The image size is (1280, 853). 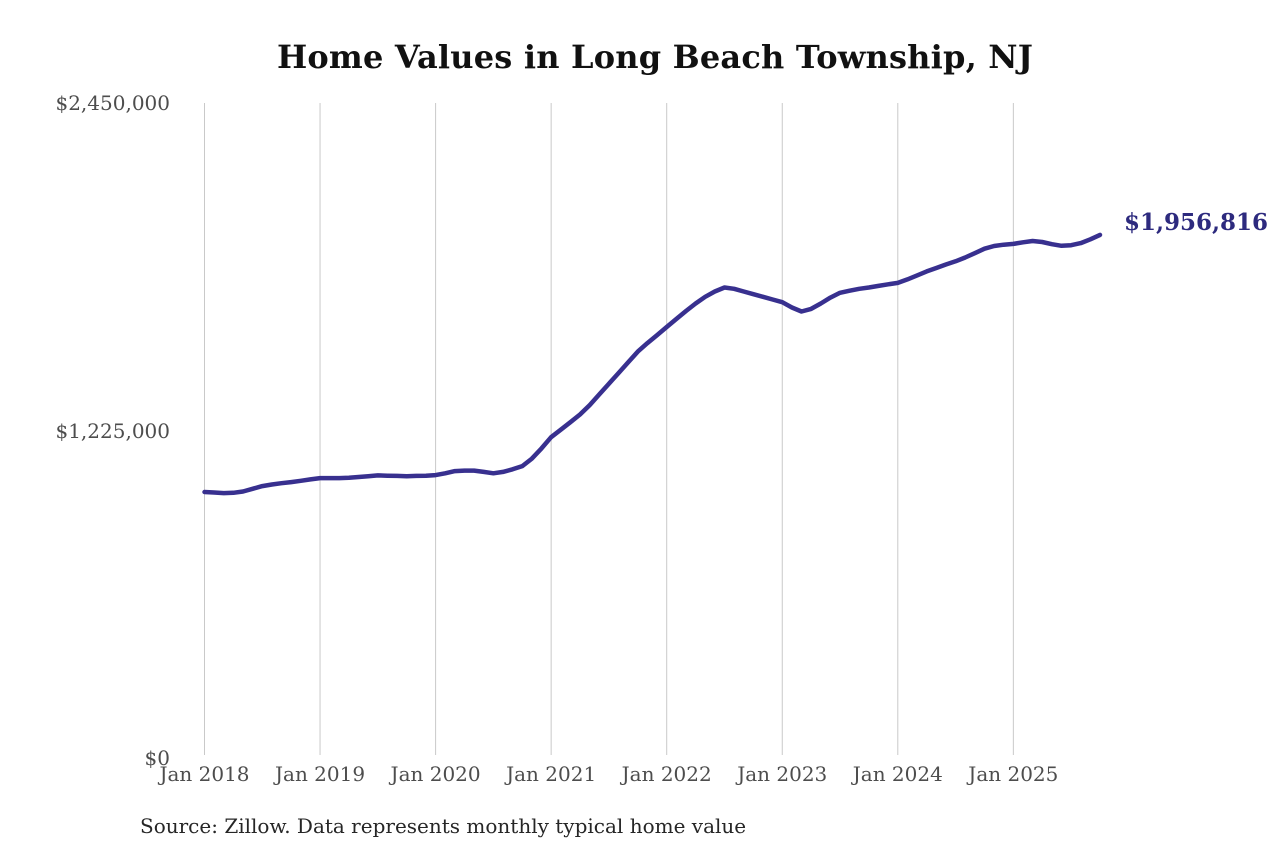 What do you see at coordinates (112, 103) in the screenshot?
I see `y-tick-label: $2,450,000` at bounding box center [112, 103].